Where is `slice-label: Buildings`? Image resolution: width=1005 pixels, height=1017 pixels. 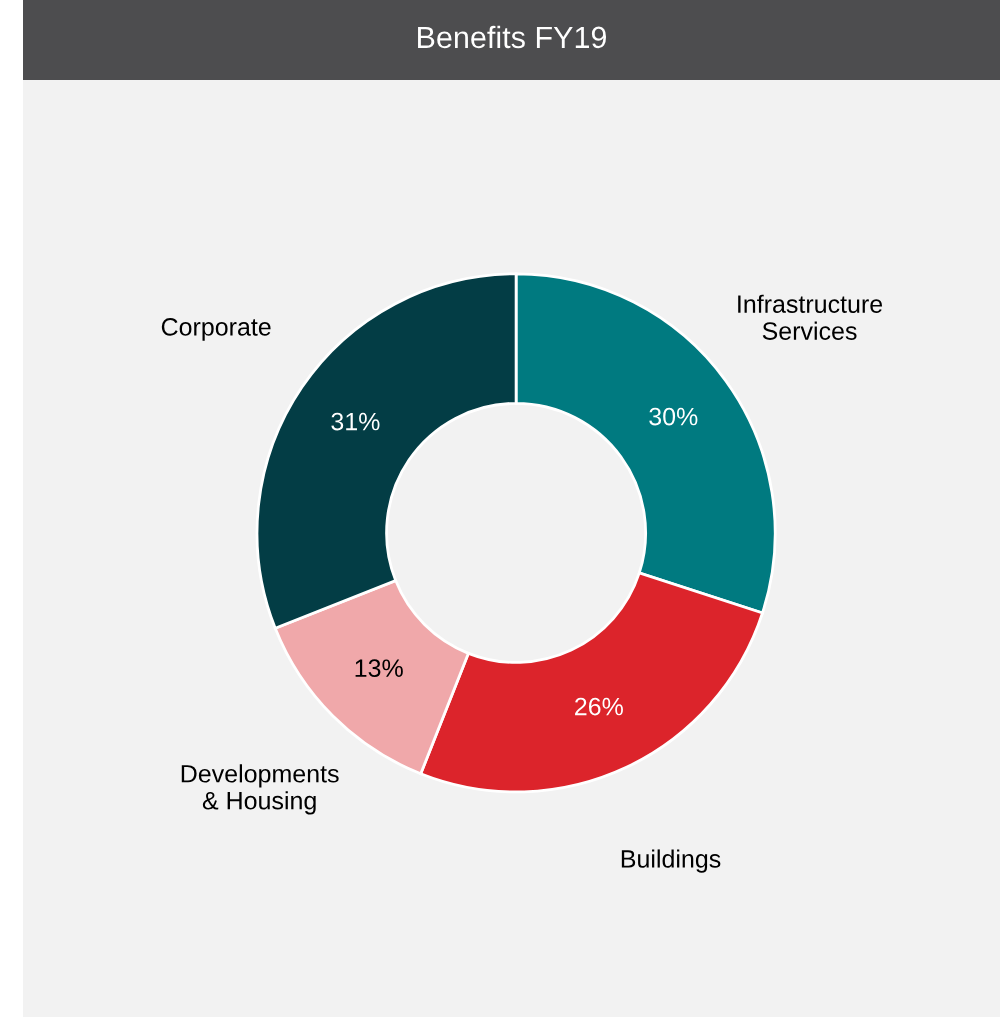
slice-label: Buildings is located at coordinates (671, 861).